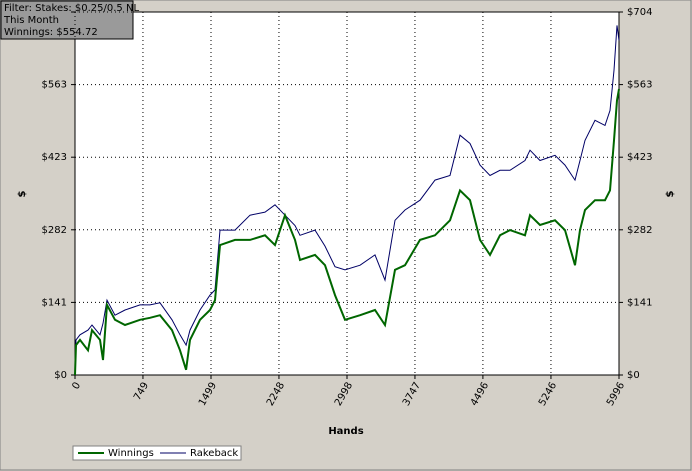 The image size is (692, 471). I want to click on y2-tick-label: $423, so click(639, 157).